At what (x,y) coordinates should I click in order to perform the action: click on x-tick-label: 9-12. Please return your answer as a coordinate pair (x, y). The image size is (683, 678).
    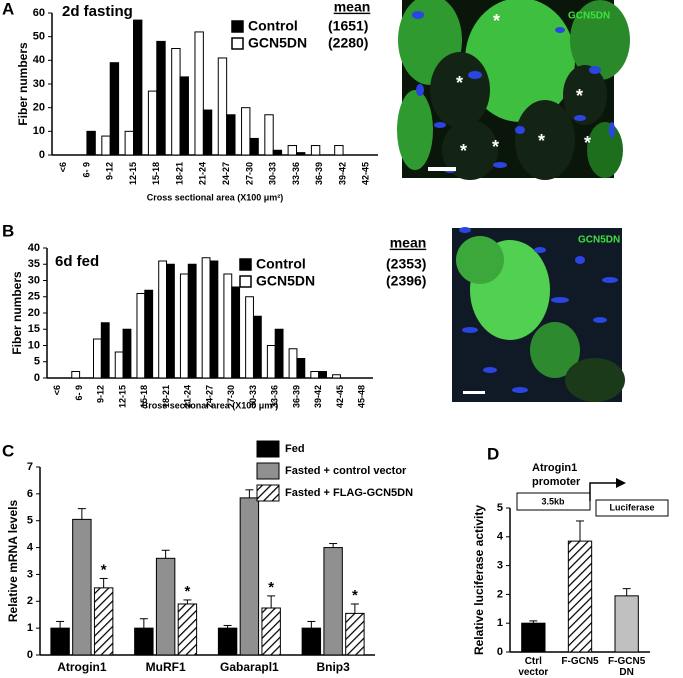
    Looking at the image, I should click on (110, 171).